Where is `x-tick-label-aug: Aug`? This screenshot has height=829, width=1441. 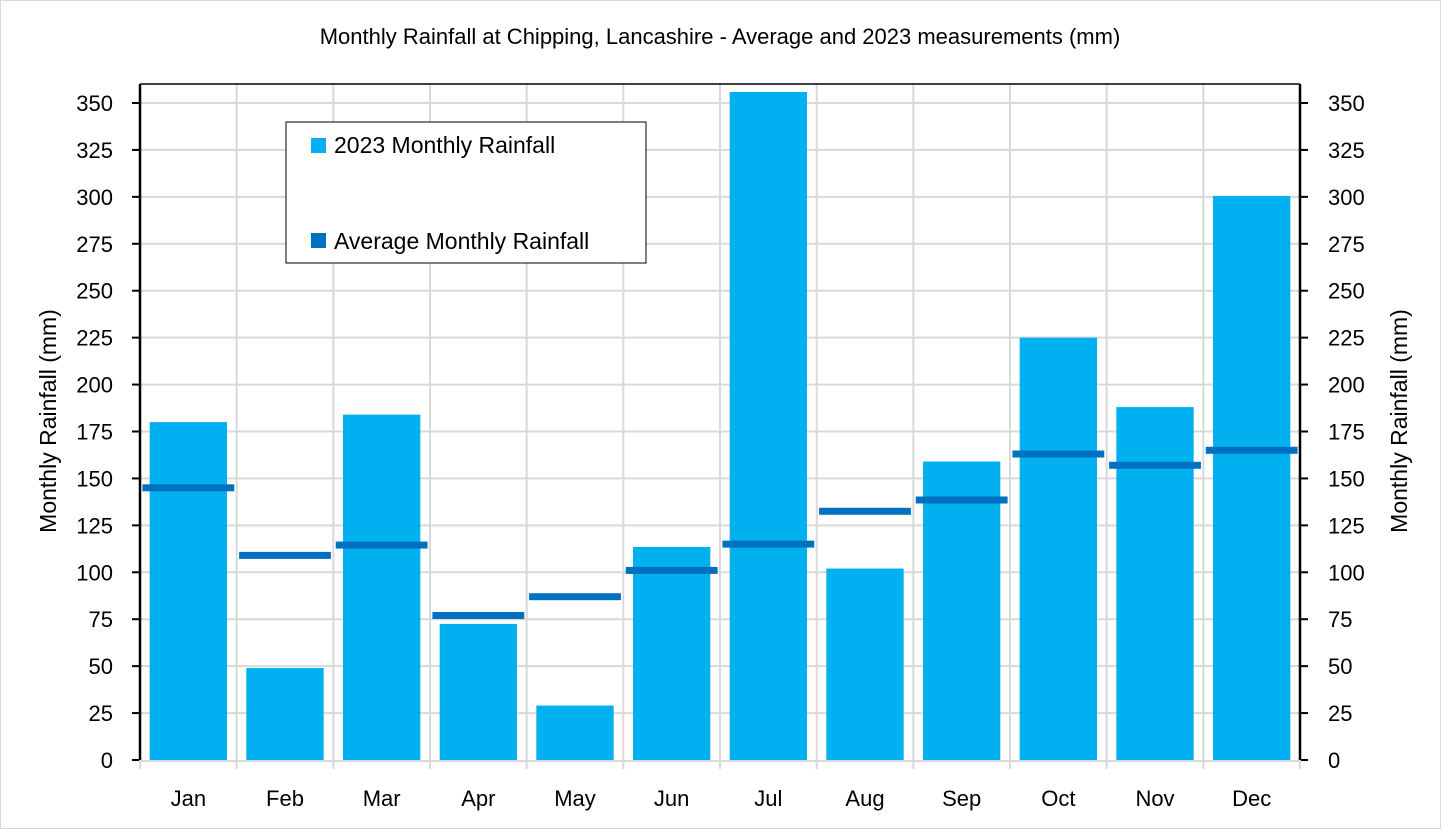 x-tick-label-aug: Aug is located at coordinates (864, 798).